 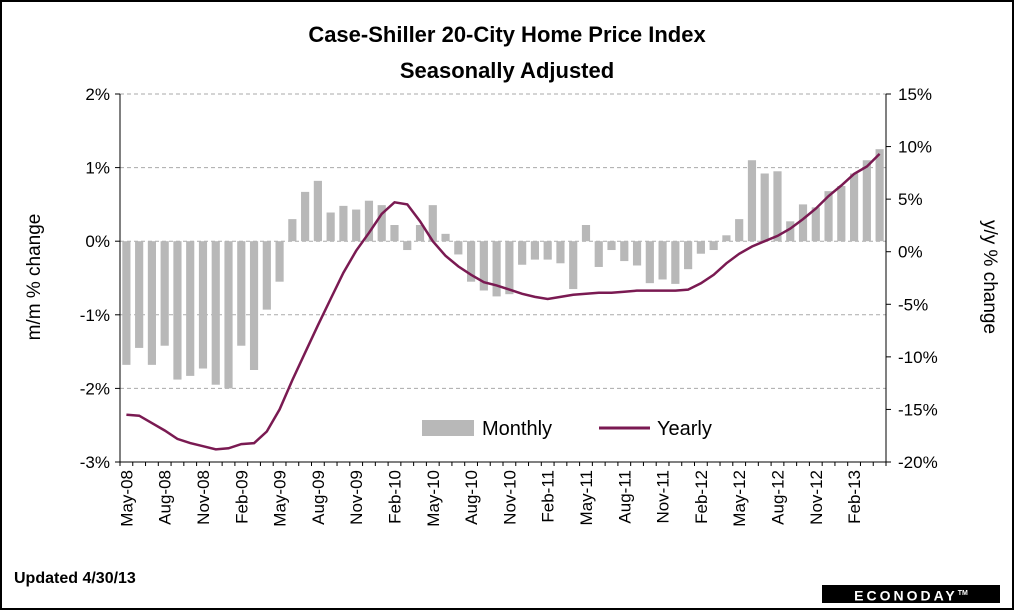 I want to click on econoday-logo: ECONODAYTM, so click(x=911, y=594).